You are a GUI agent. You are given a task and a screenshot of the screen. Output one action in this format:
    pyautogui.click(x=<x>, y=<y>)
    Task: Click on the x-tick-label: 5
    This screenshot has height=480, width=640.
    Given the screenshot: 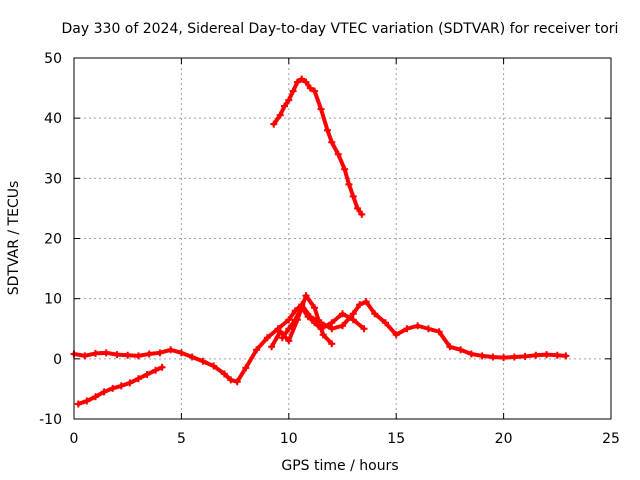 What is the action you would take?
    pyautogui.click(x=181, y=439)
    